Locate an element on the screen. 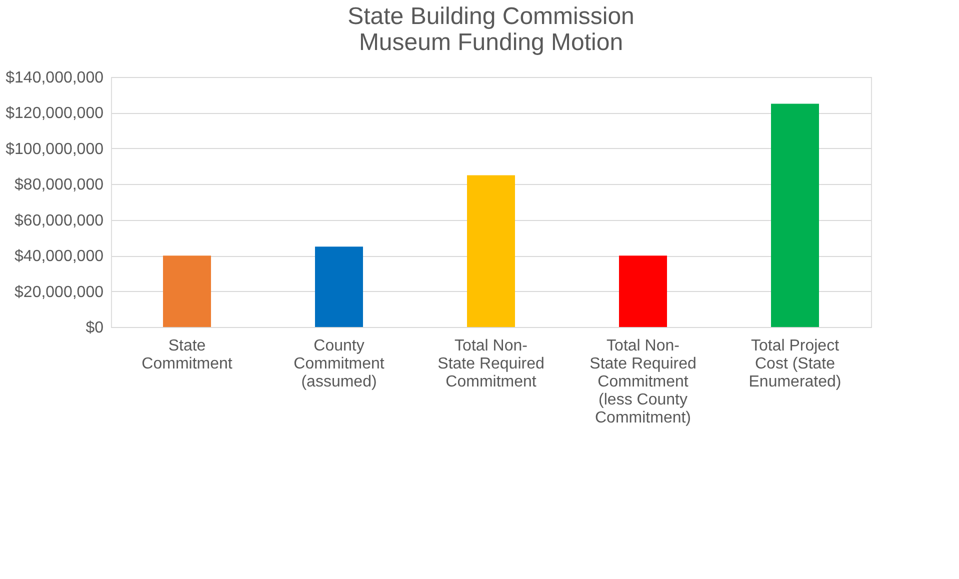 Image resolution: width=959 pixels, height=579 pixels. y-tick-label: $40,000,000 is located at coordinates (59, 257).